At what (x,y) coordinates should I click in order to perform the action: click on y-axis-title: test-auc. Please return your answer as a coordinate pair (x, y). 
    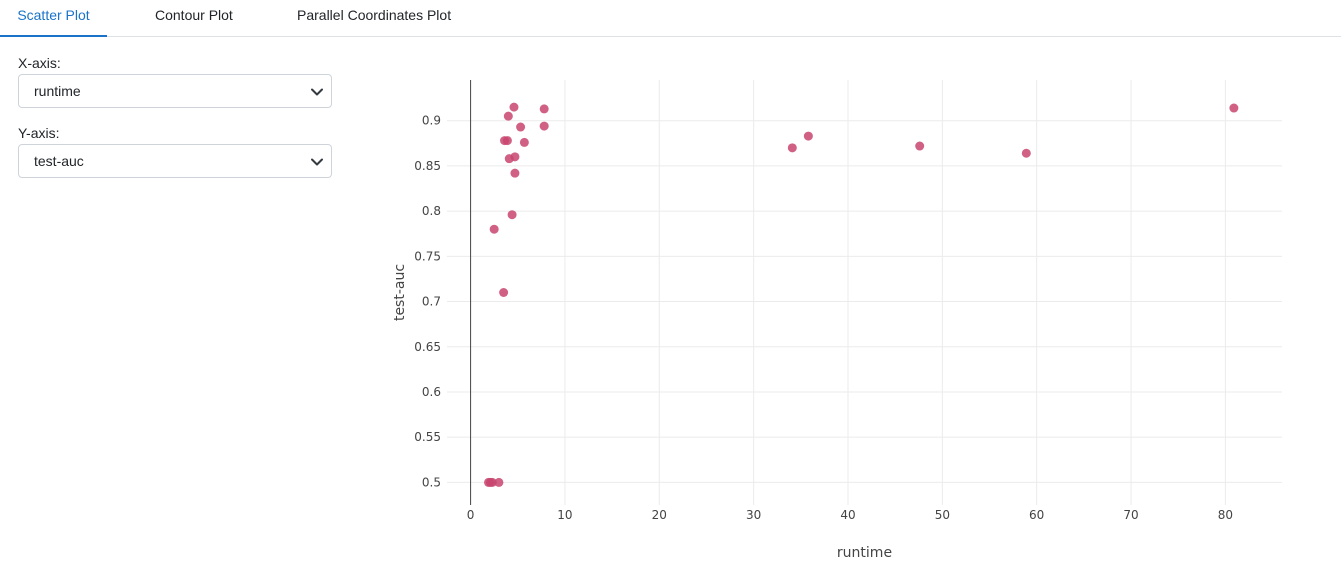
    Looking at the image, I should click on (400, 292).